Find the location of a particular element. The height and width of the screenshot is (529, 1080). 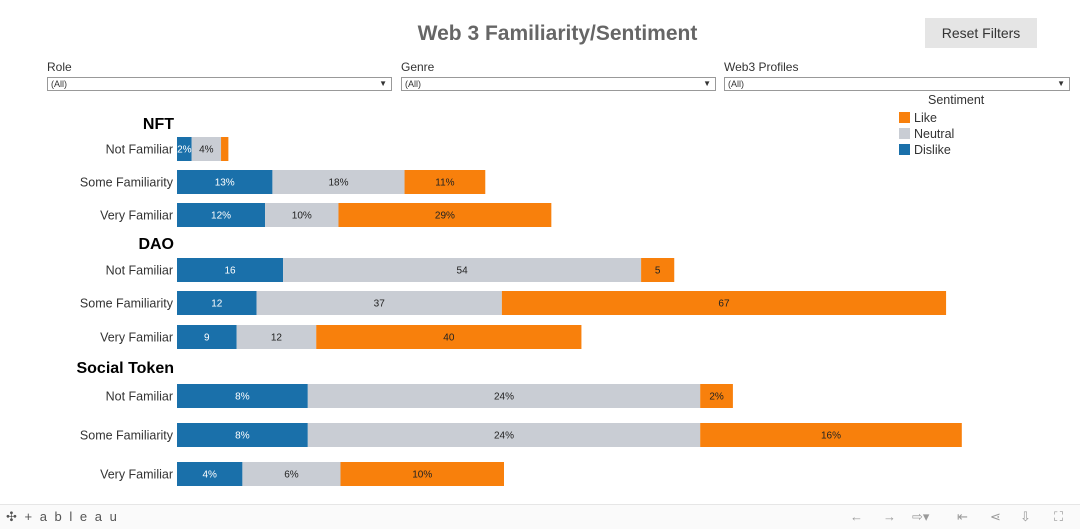

dao-some-familiarity-neutral-label: 37 is located at coordinates (380, 304).